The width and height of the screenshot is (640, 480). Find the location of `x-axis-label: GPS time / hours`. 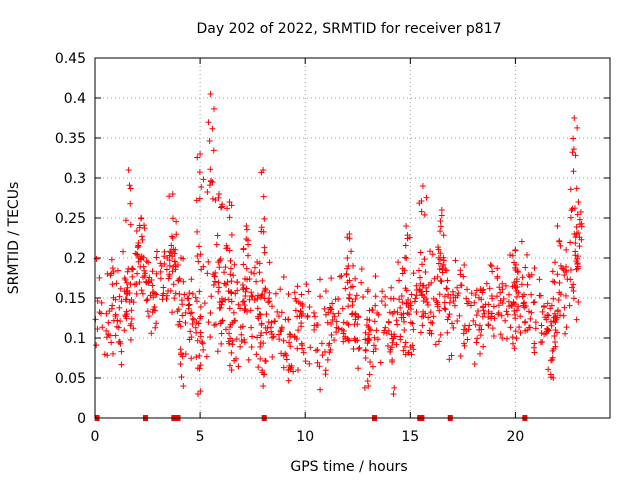

x-axis-label: GPS time / hours is located at coordinates (348, 467).